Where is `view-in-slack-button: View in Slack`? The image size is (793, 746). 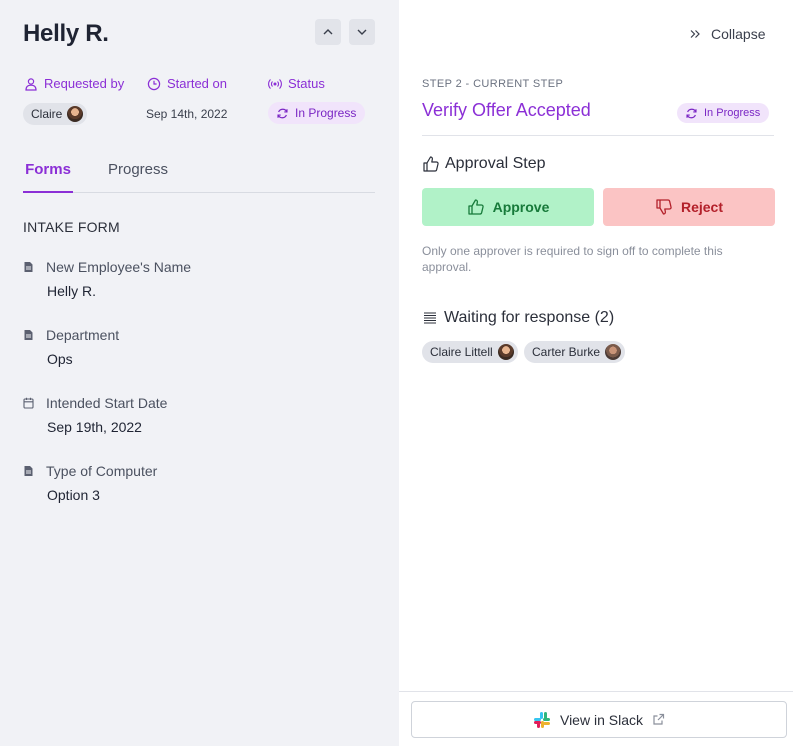 view-in-slack-button: View in Slack is located at coordinates (599, 719).